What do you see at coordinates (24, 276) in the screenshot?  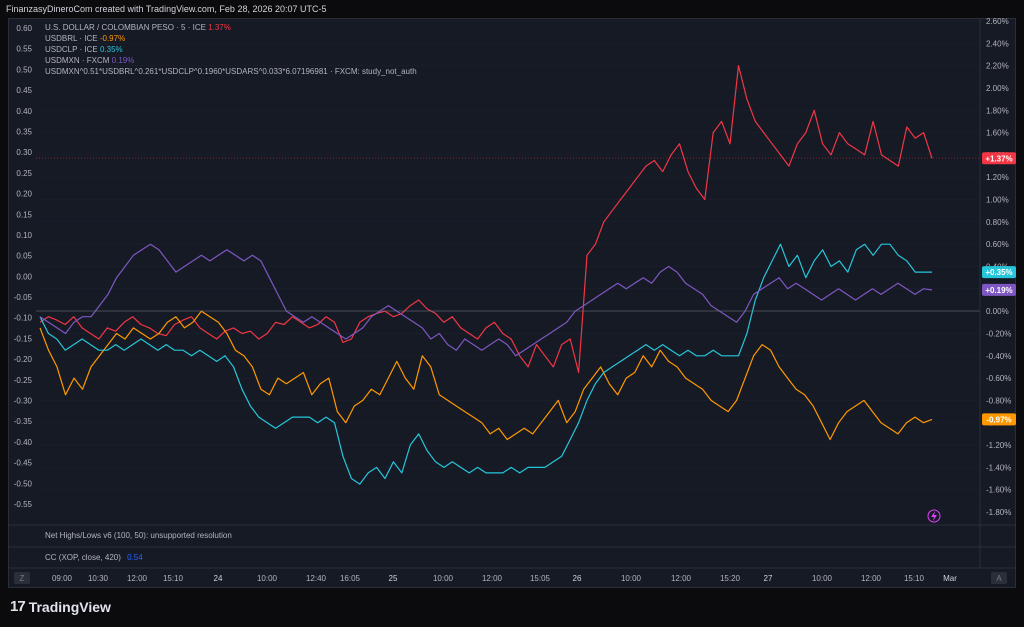 I see `left-tick-label: 0.00` at bounding box center [24, 276].